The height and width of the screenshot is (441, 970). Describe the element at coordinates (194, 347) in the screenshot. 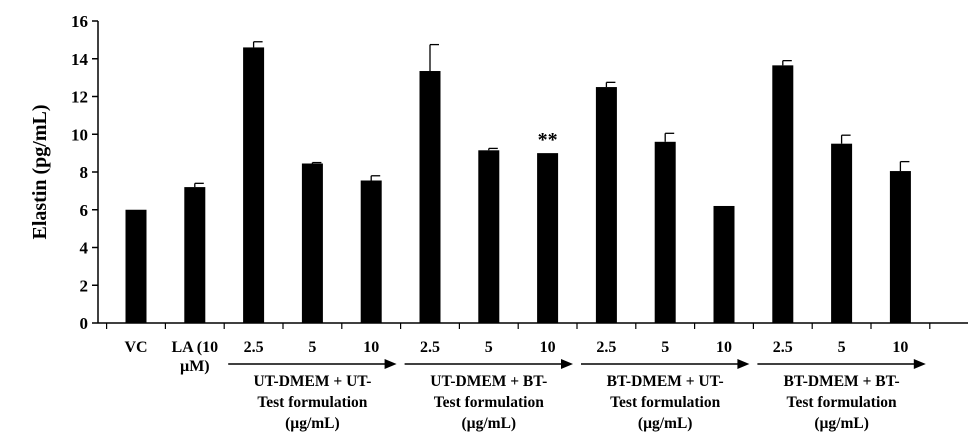

I see `x-category-label: LA (10` at that location.